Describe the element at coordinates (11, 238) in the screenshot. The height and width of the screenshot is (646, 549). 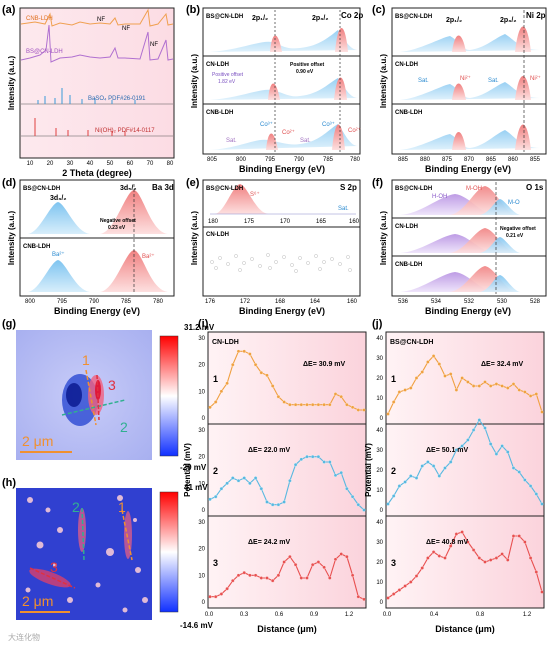
I see `panel-d-ylabel: Intensity (a.u.)` at that location.